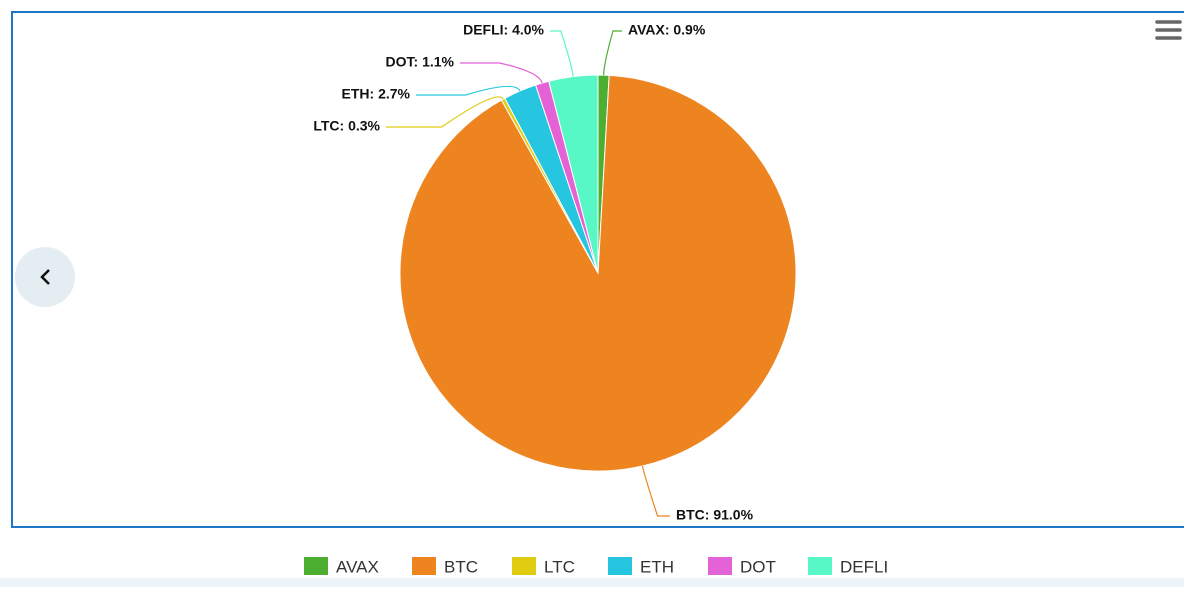 This screenshot has height=592, width=1184. I want to click on legend-label: AVAX, so click(357, 566).